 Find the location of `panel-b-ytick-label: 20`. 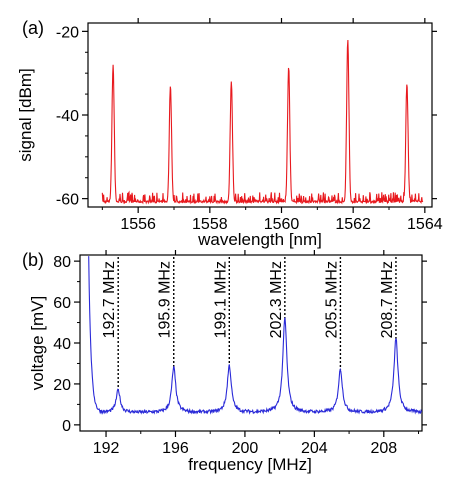

panel-b-ytick-label: 20 is located at coordinates (62, 385).